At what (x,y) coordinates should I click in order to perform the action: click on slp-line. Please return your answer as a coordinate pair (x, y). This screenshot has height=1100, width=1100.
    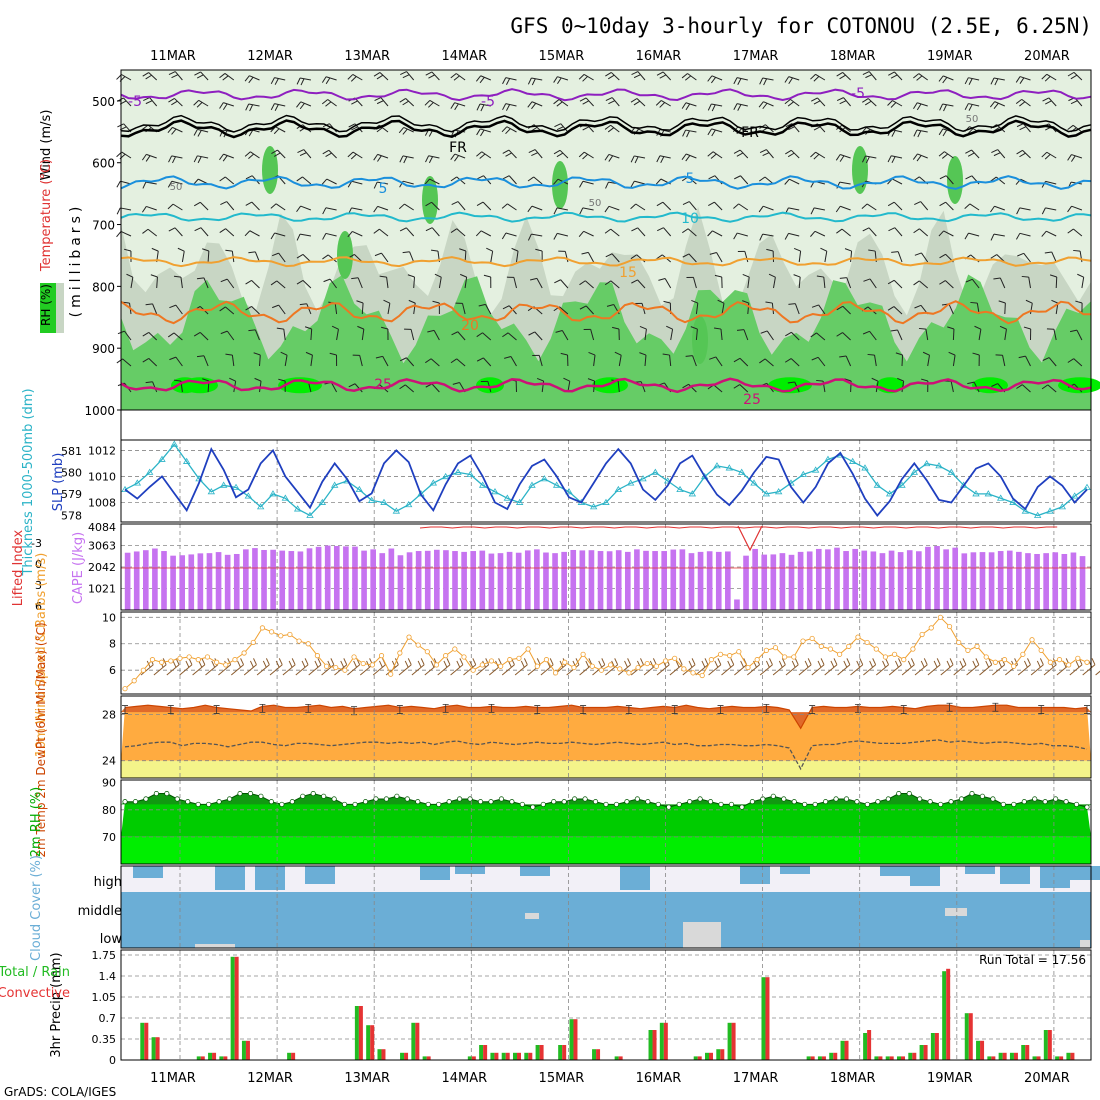
    Looking at the image, I should click on (606, 482).